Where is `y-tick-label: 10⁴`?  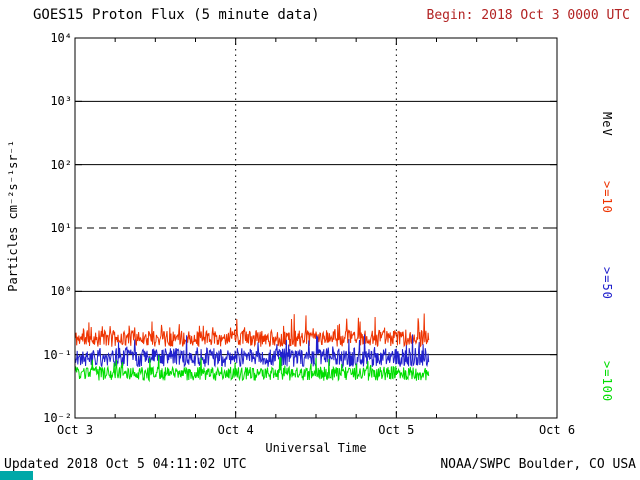
y-tick-label: 10⁴ is located at coordinates (61, 38).